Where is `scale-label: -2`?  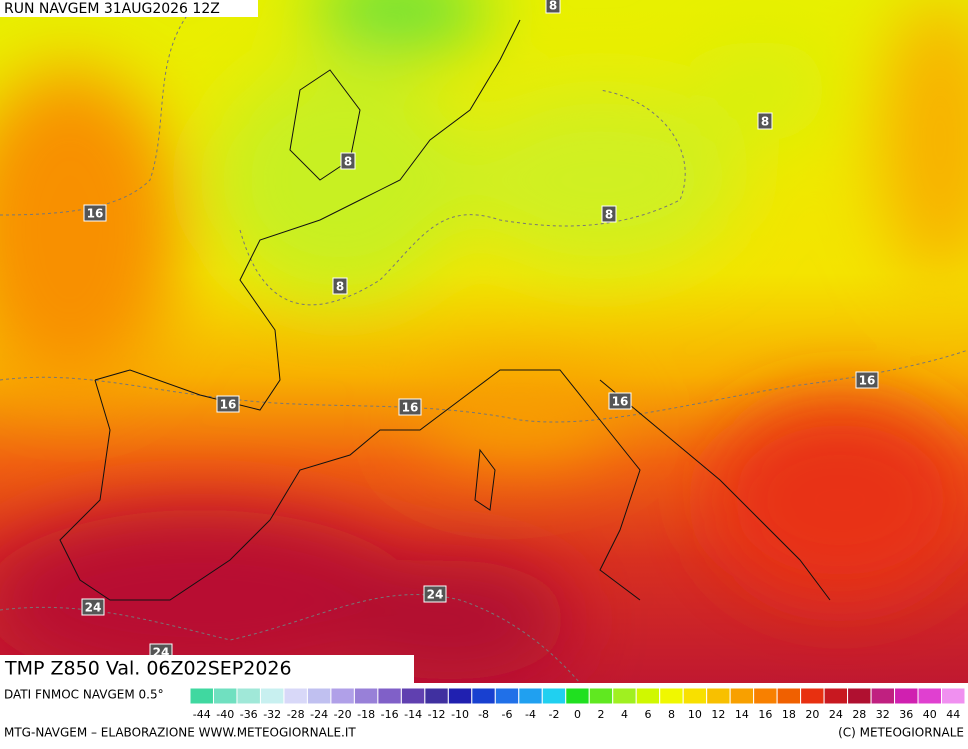 scale-label: -2 is located at coordinates (554, 714).